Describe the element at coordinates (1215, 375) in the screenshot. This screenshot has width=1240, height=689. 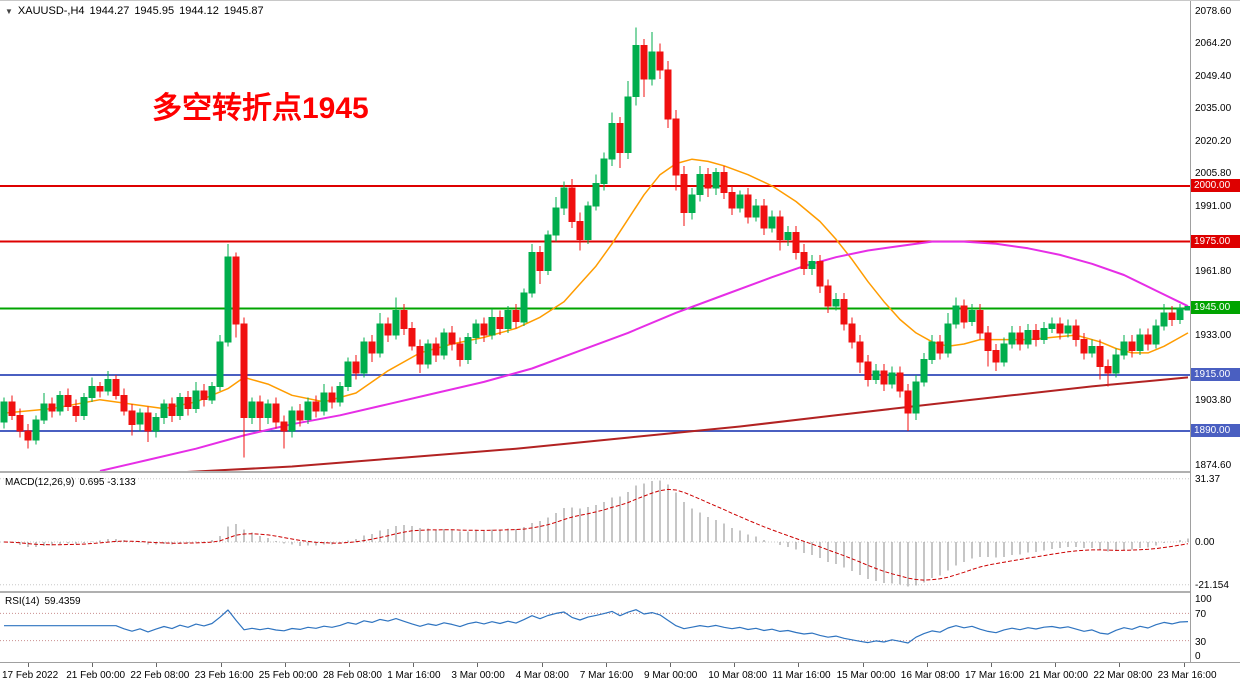
I see `price-badge-1915.00: 1915.00` at that location.